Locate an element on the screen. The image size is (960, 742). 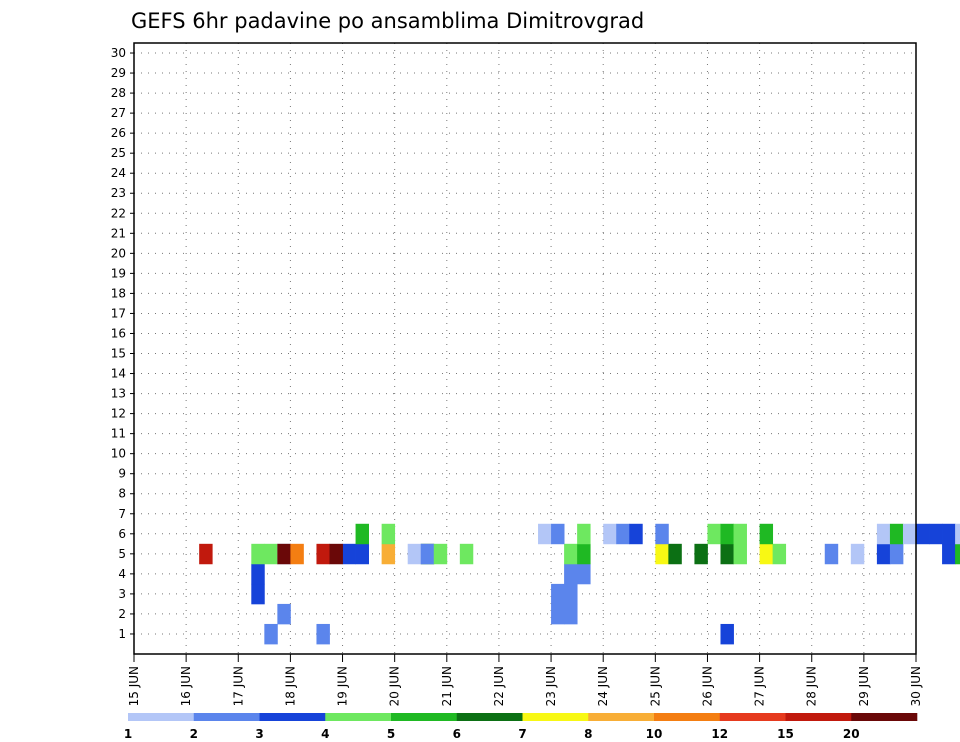
colorbar-label: 8 is located at coordinates (588, 734).